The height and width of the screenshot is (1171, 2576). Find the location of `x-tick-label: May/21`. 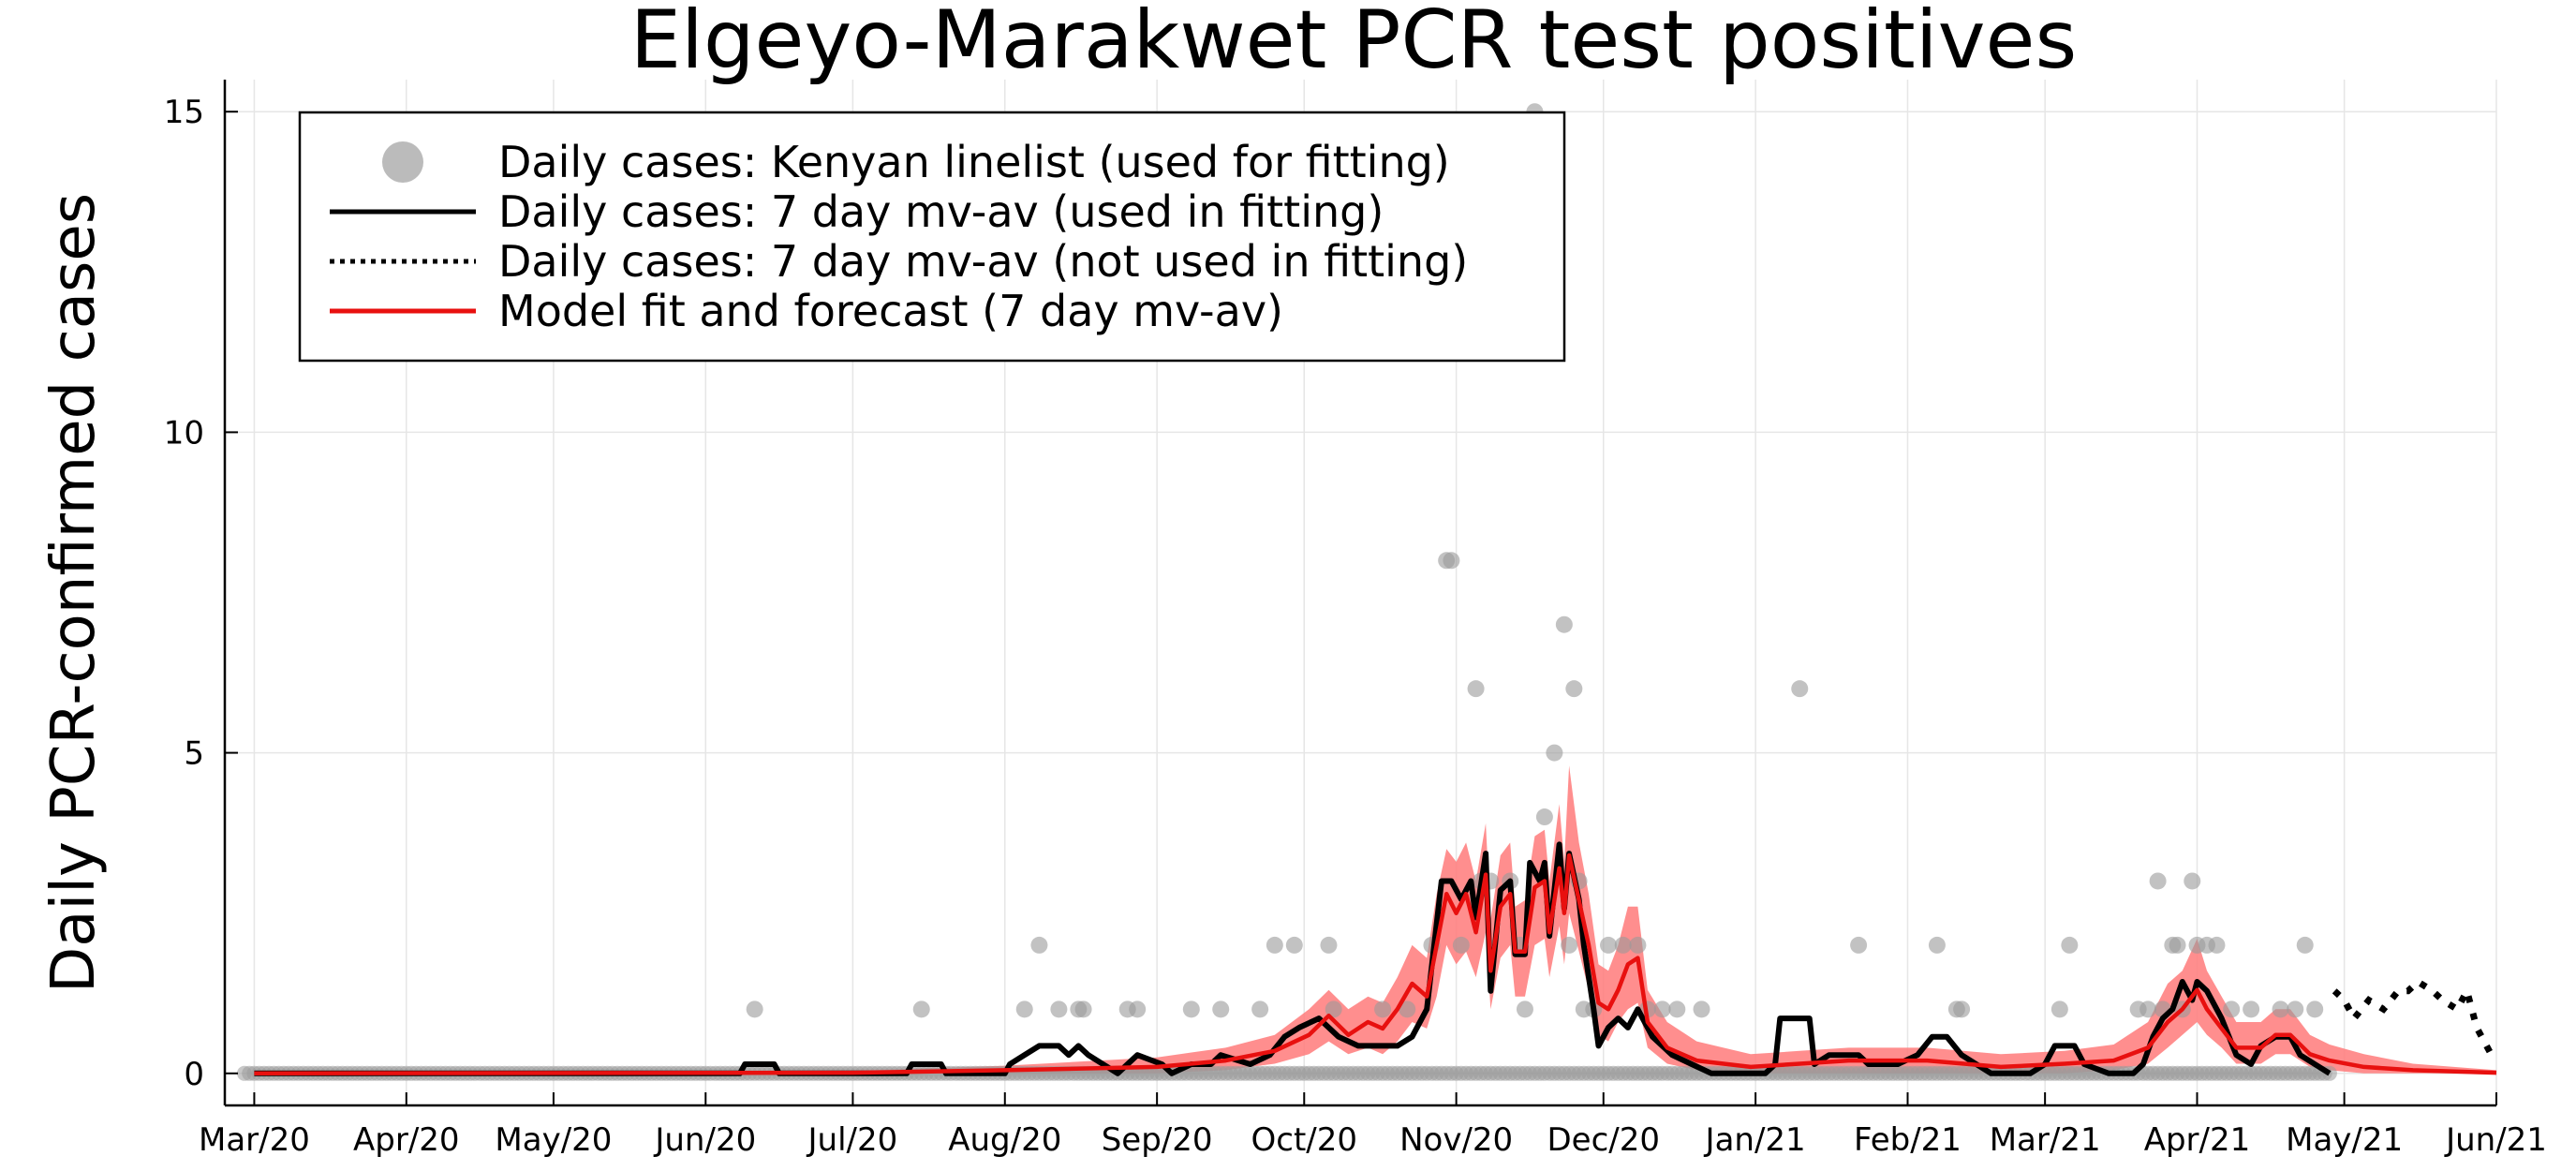

x-tick-label: May/21 is located at coordinates (2344, 1140).